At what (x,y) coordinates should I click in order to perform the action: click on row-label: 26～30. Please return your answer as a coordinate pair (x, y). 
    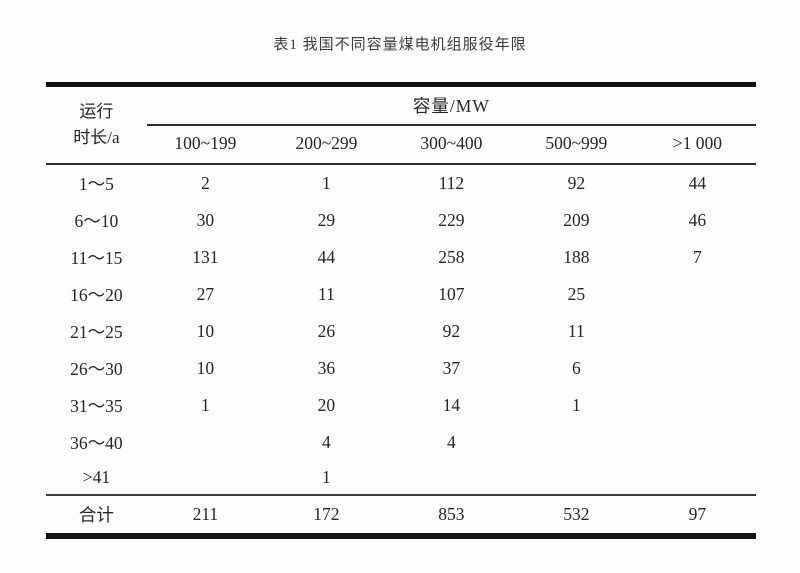
    Looking at the image, I should click on (96, 369).